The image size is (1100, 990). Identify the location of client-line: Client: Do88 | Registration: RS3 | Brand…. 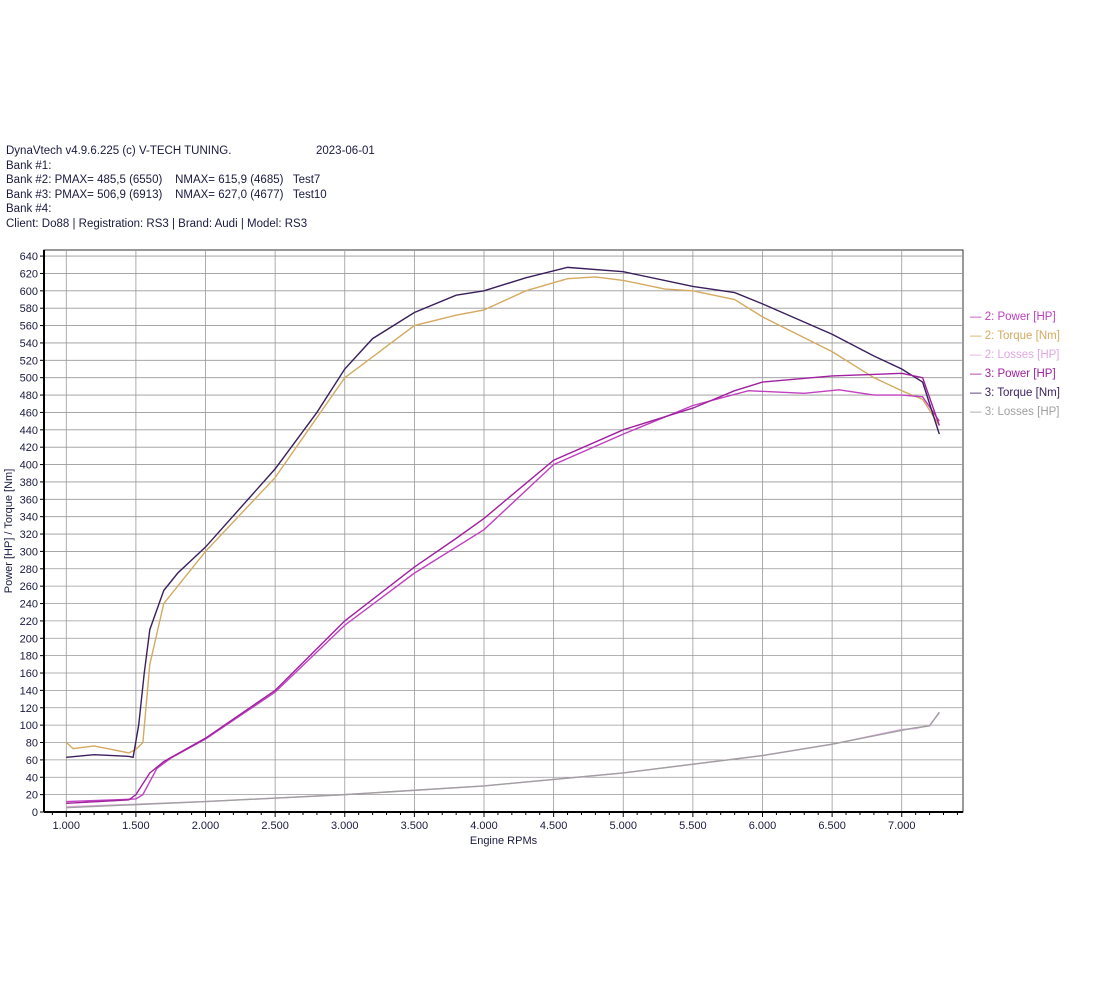
(157, 223).